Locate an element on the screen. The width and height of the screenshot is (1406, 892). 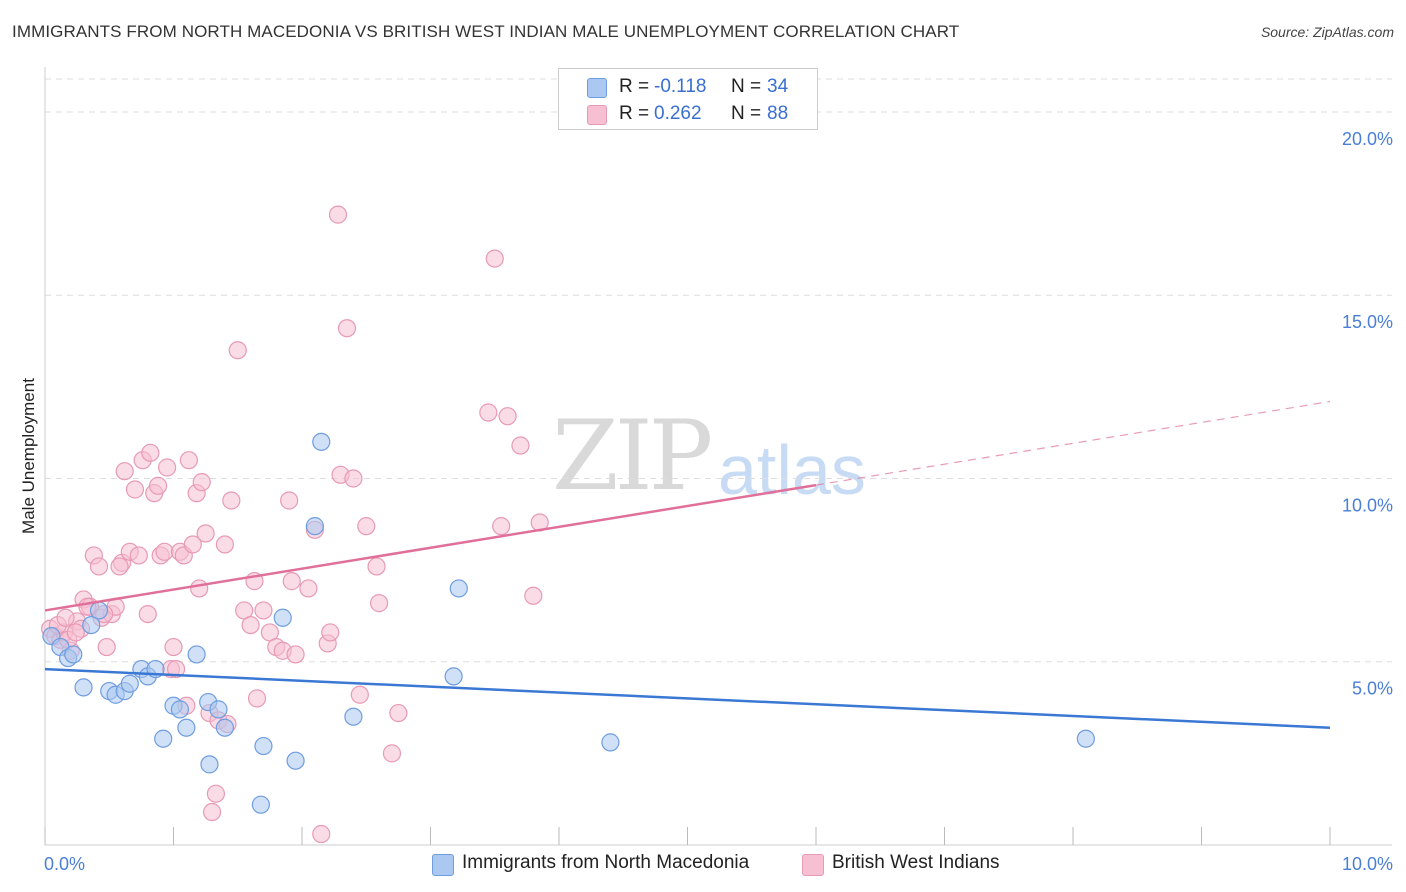
legend-r-value: 0.262 is located at coordinates (678, 113).